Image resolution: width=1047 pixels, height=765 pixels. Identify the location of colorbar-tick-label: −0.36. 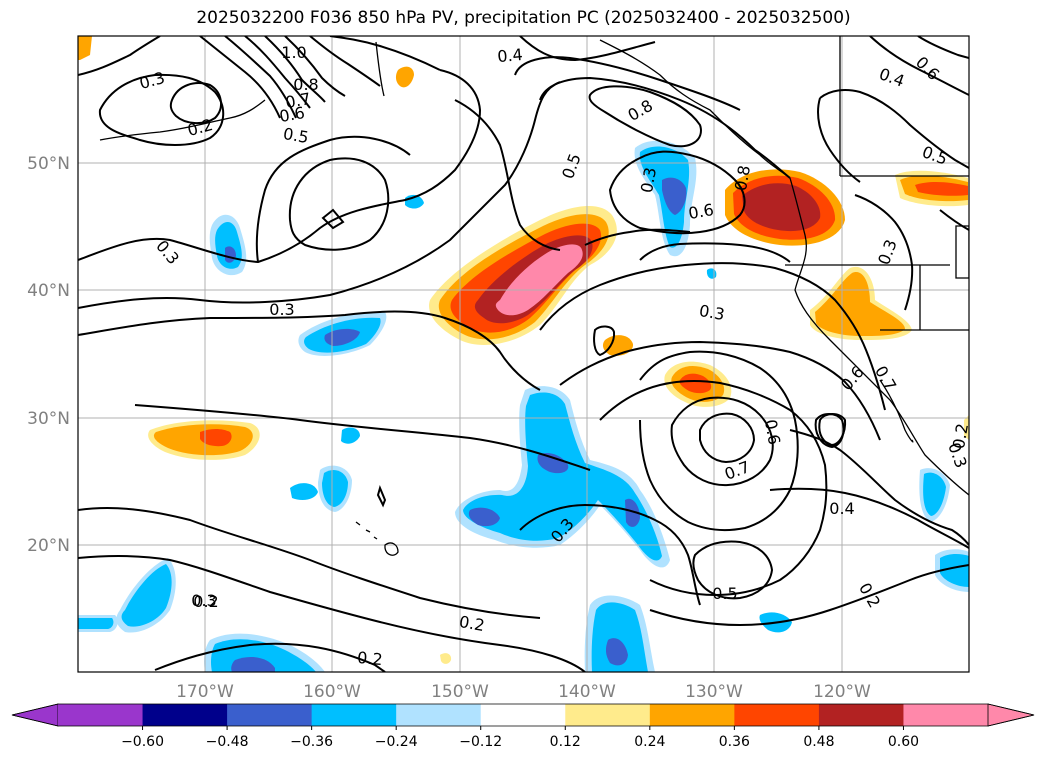
(311, 742).